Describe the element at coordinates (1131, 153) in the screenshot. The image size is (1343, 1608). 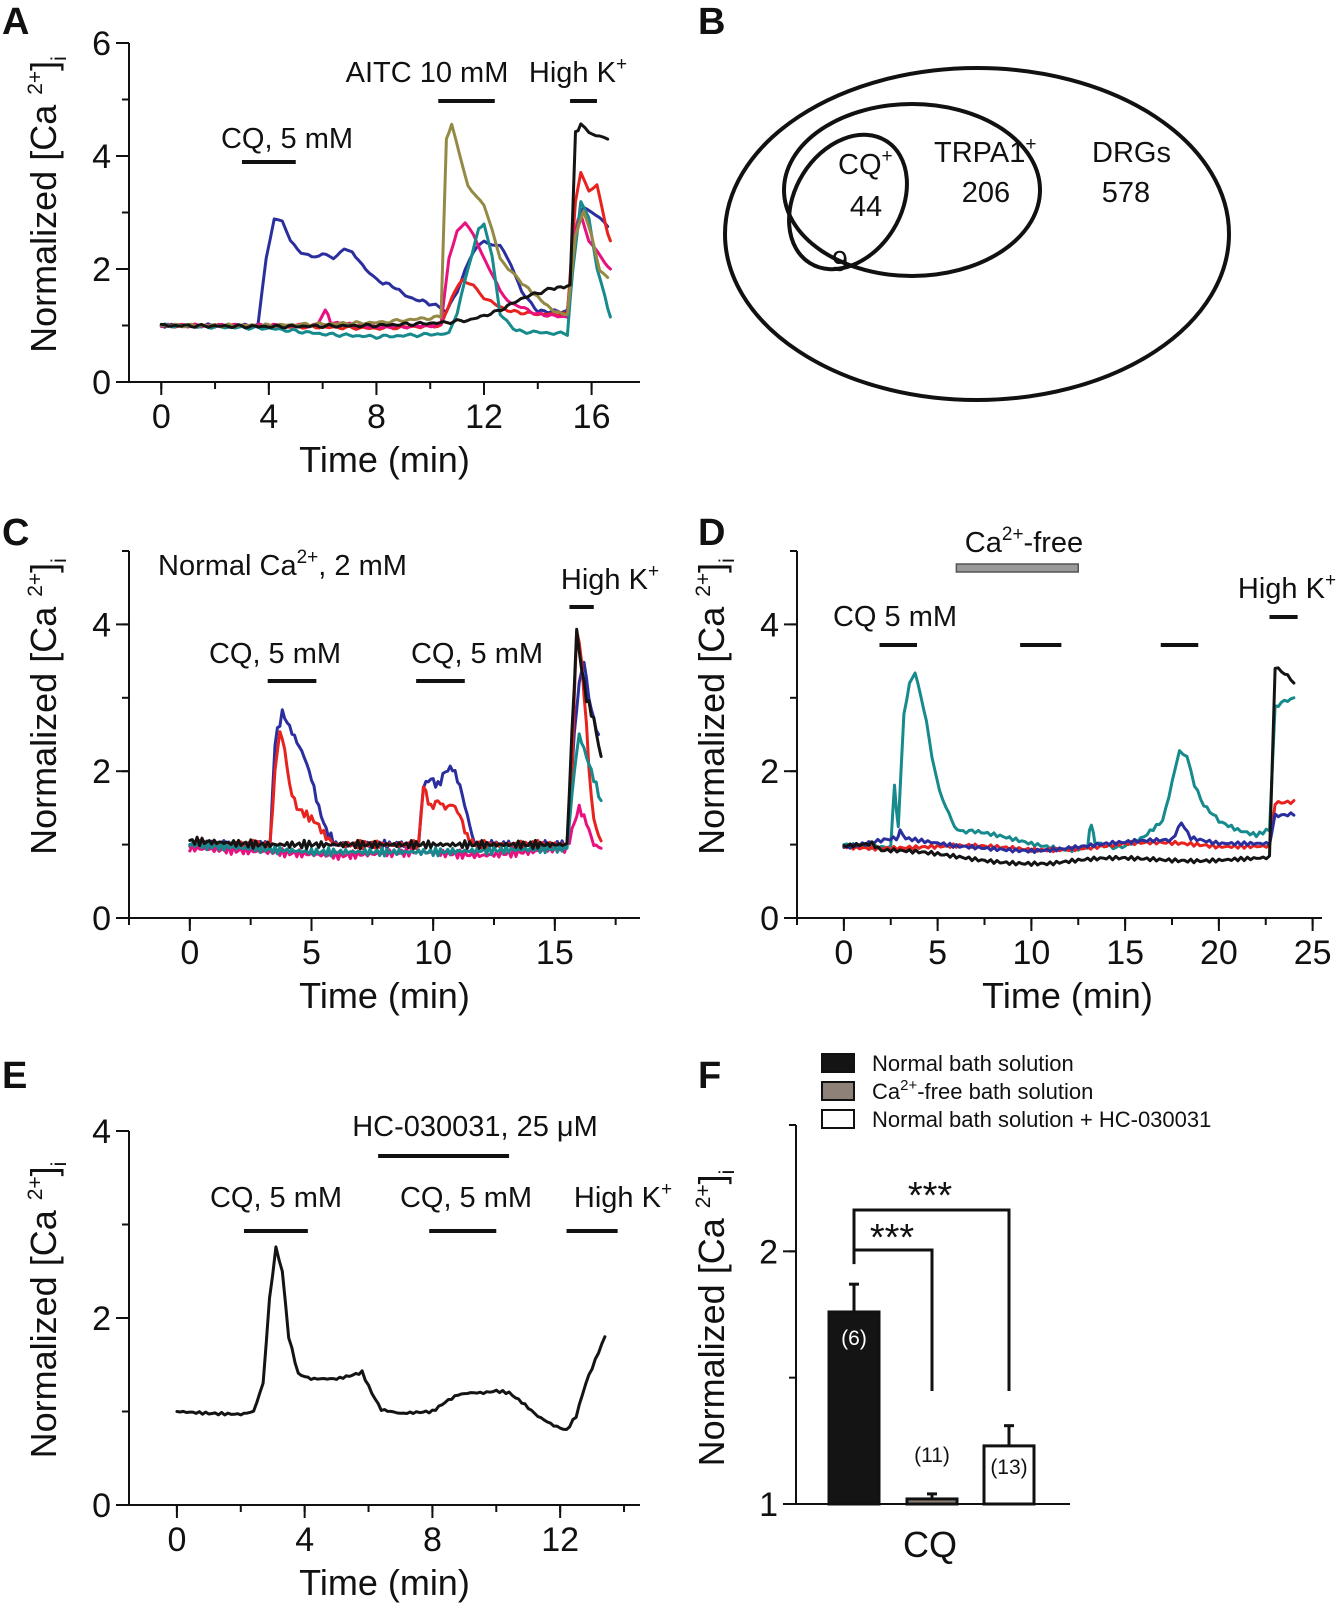
I see `venn-drgs-label: DRGs` at that location.